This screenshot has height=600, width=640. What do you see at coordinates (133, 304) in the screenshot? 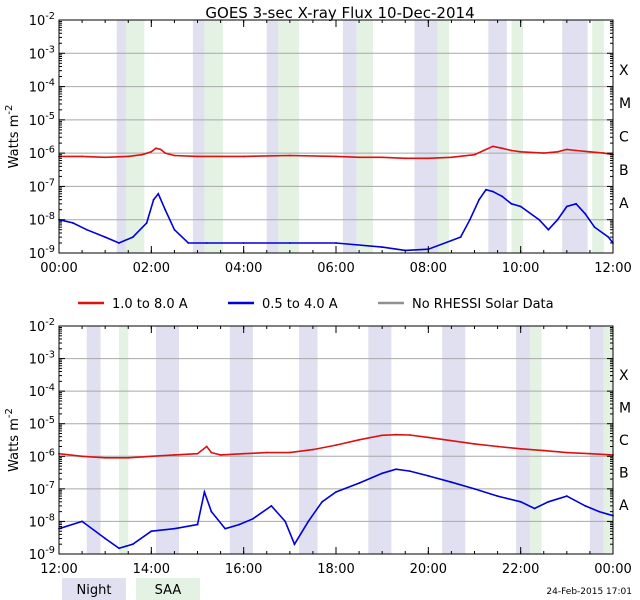
I see `legend-item: 1.0 to 8.0 A` at bounding box center [133, 304].